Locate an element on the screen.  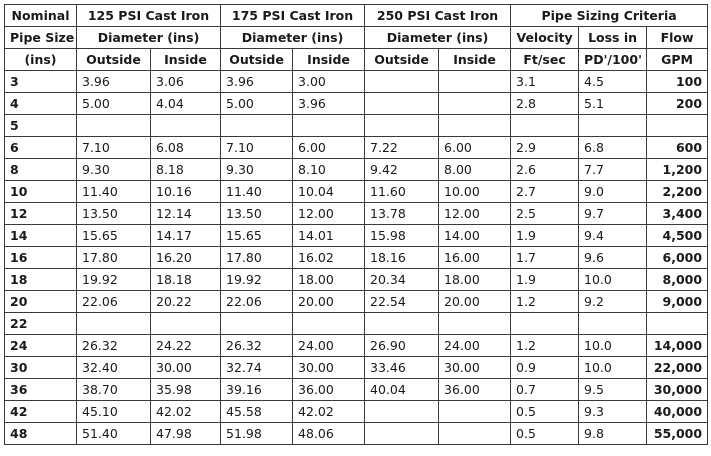
table-row: 22 is located at coordinates (356, 323).